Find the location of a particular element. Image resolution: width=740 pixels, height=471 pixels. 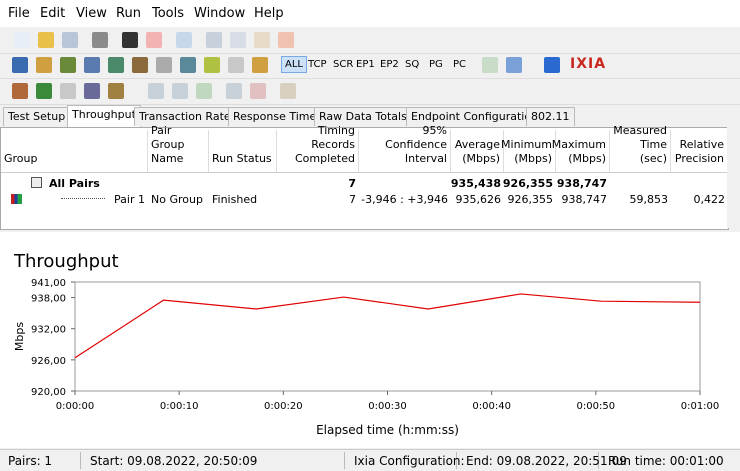

column-header: Timing Records Completed is located at coordinates (318, 148).